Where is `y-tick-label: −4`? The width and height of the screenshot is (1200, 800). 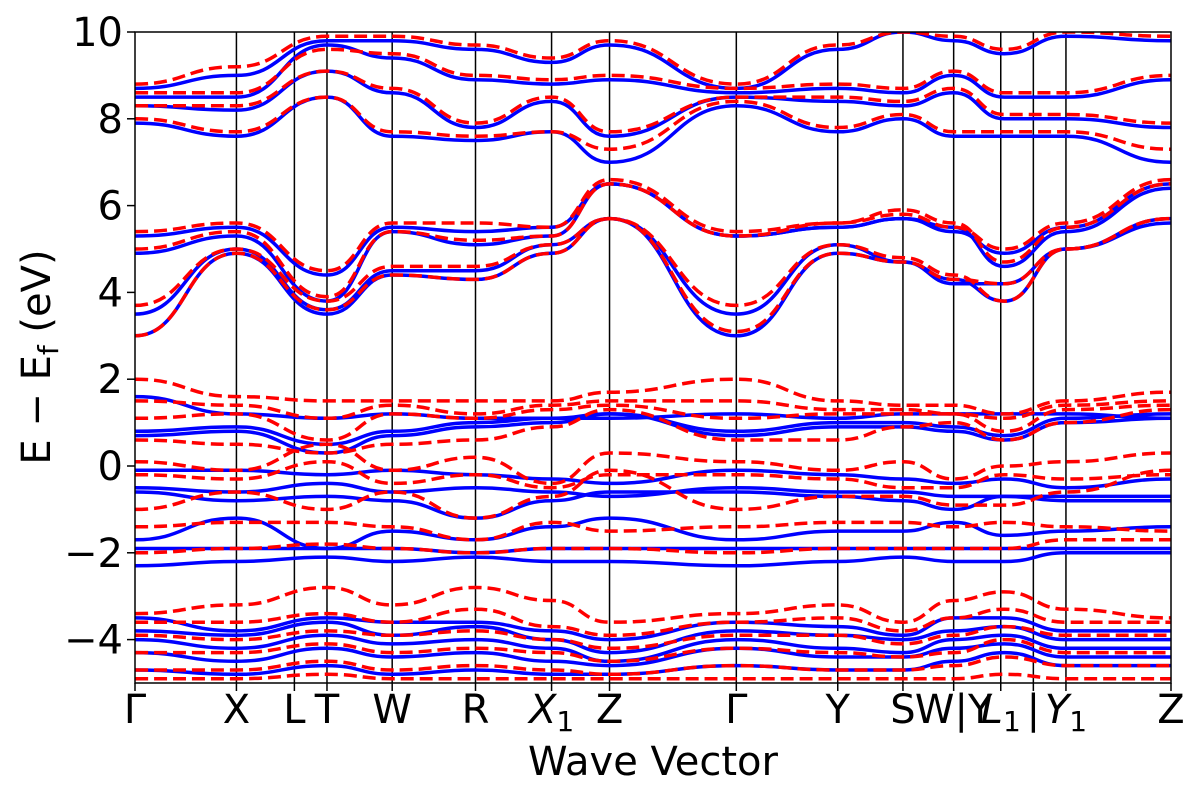 y-tick-label: −4 is located at coordinates (93, 641).